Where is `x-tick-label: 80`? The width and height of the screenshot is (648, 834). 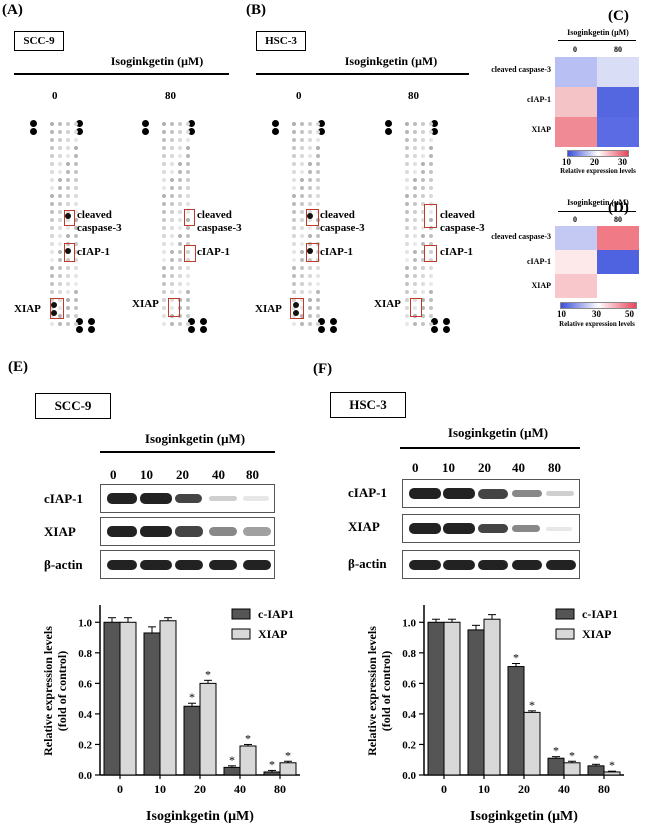 x-tick-label: 80 is located at coordinates (604, 789).